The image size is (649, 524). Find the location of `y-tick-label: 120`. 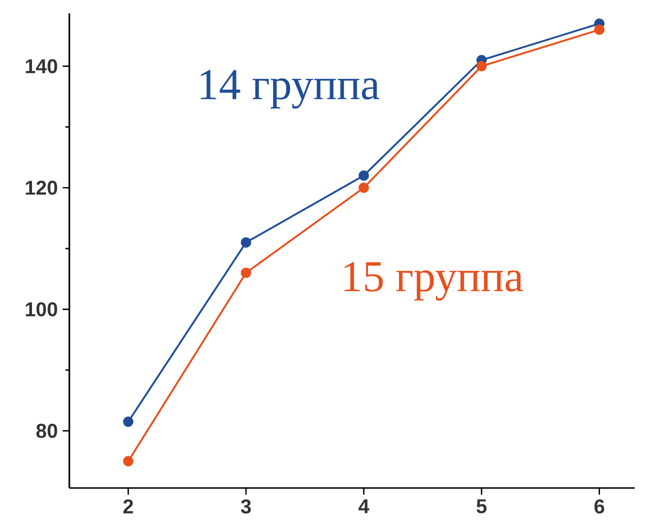

y-tick-label: 120 is located at coordinates (42, 187).